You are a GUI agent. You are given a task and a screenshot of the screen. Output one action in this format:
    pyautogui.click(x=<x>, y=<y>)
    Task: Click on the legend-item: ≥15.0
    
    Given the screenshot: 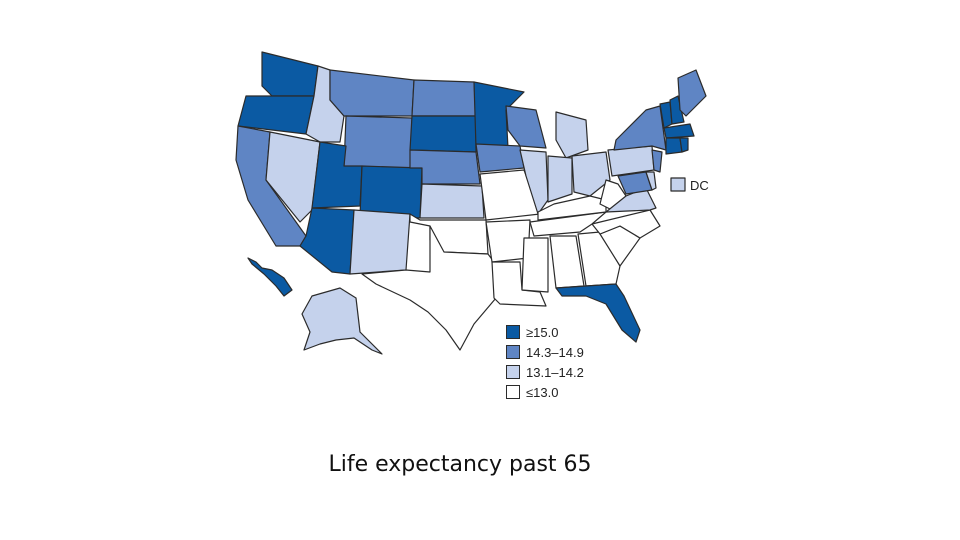 What is the action you would take?
    pyautogui.click(x=545, y=332)
    